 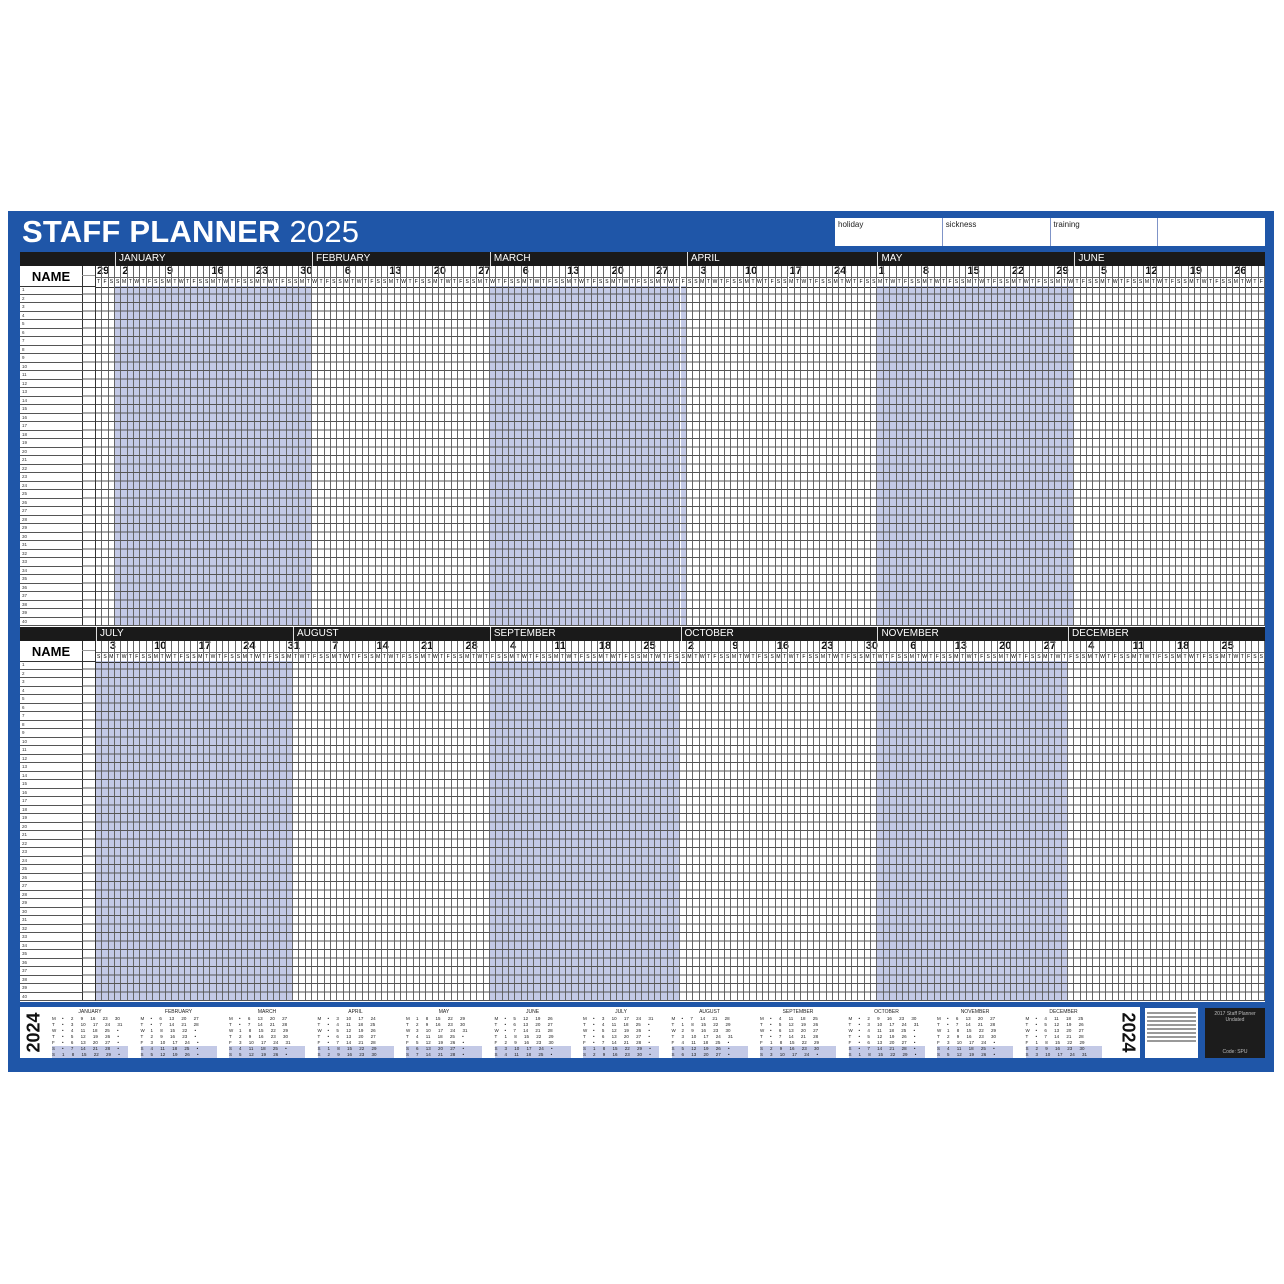 What do you see at coordinates (997, 232) in the screenshot?
I see `legend-sickness: sickness` at bounding box center [997, 232].